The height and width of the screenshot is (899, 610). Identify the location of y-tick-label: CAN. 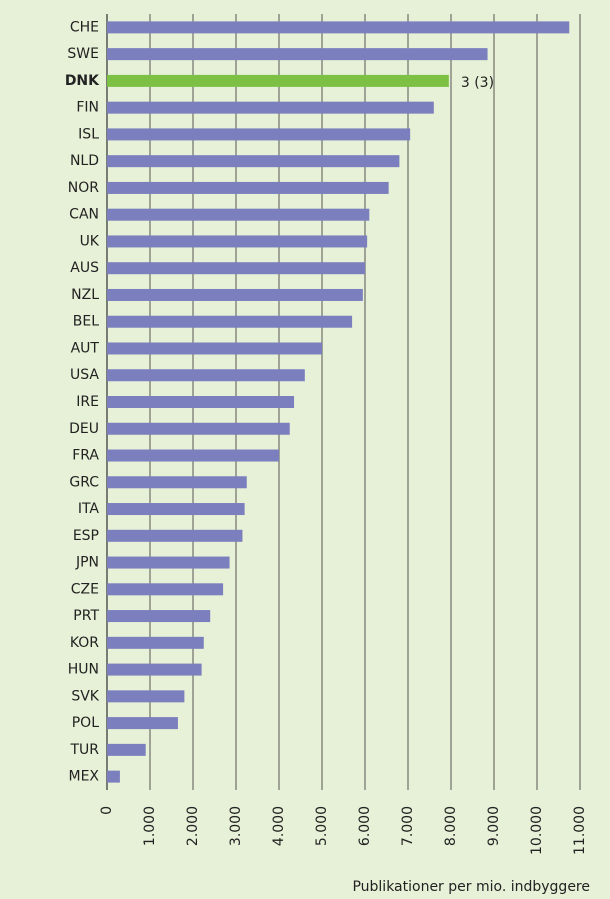
(84, 215).